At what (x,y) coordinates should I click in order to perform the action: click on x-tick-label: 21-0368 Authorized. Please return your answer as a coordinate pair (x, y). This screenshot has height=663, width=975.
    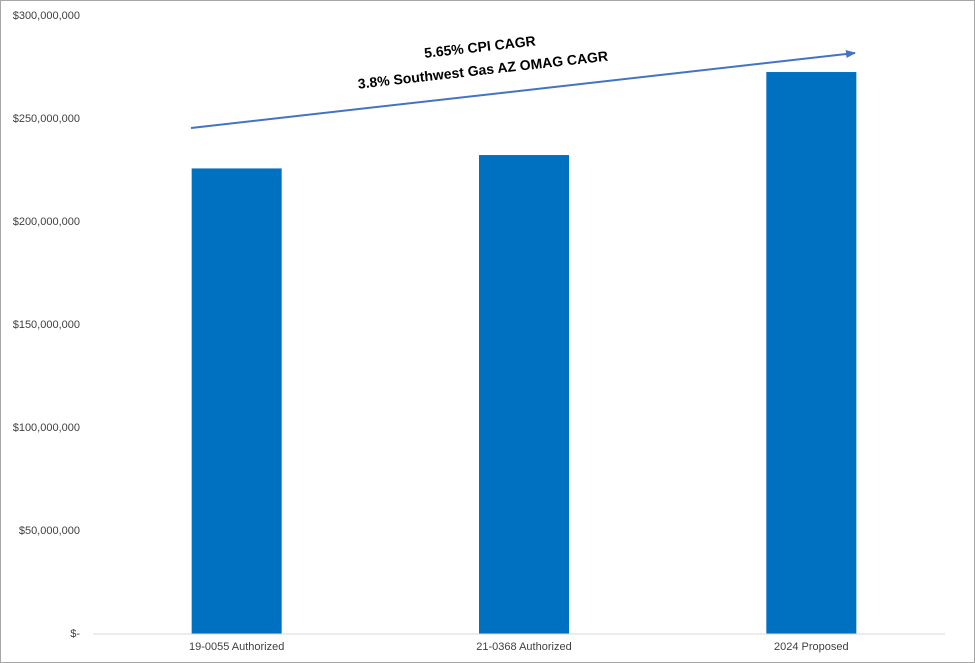
    Looking at the image, I should click on (523, 647).